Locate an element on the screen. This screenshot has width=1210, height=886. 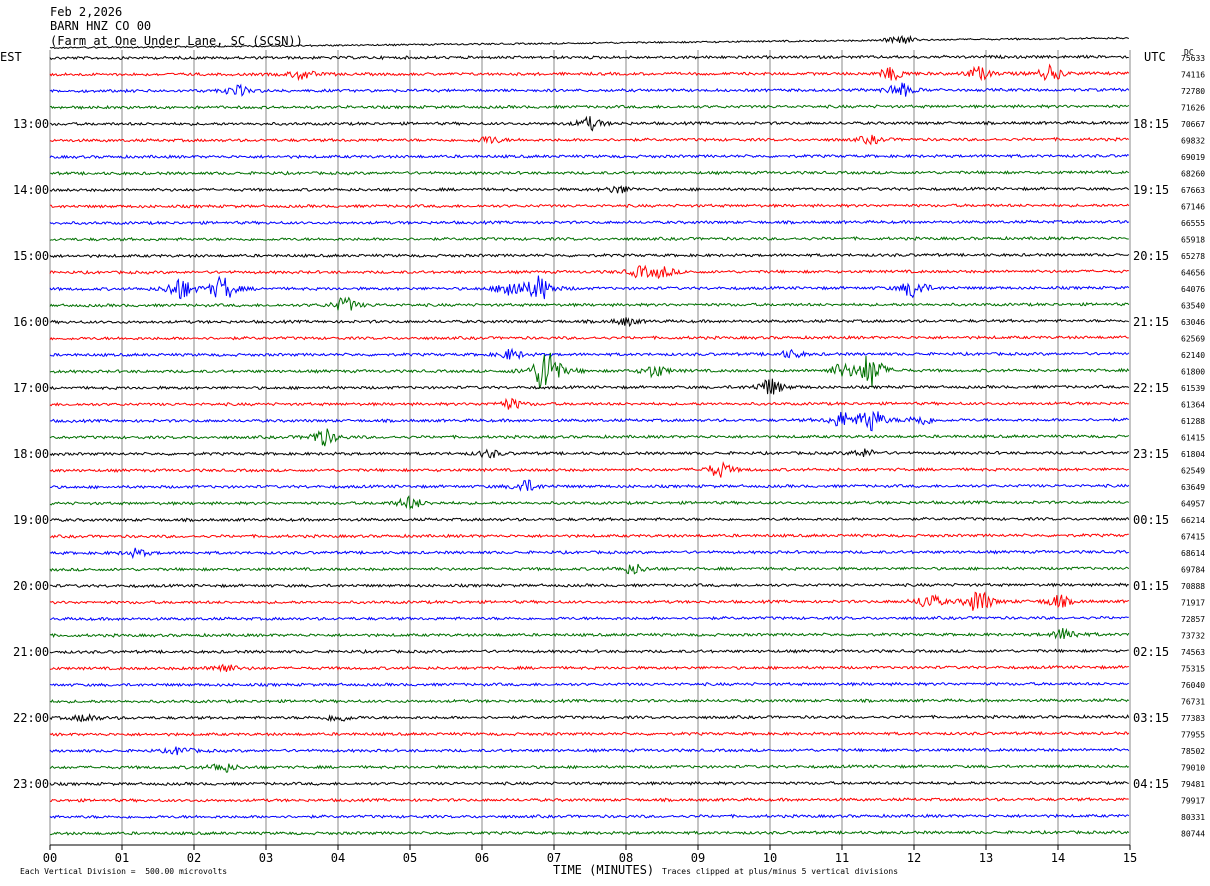
dc-offset-label: 74116 is located at coordinates (1193, 75).